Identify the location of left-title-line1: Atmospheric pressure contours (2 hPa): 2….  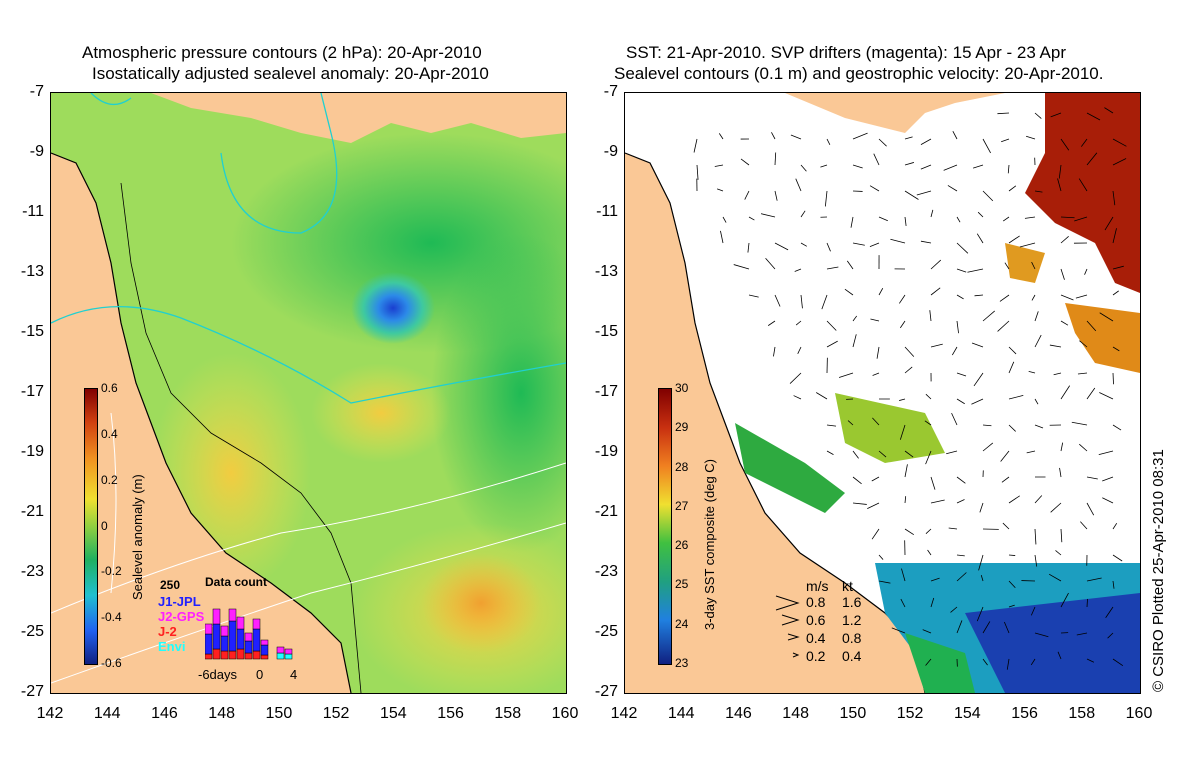
(282, 52).